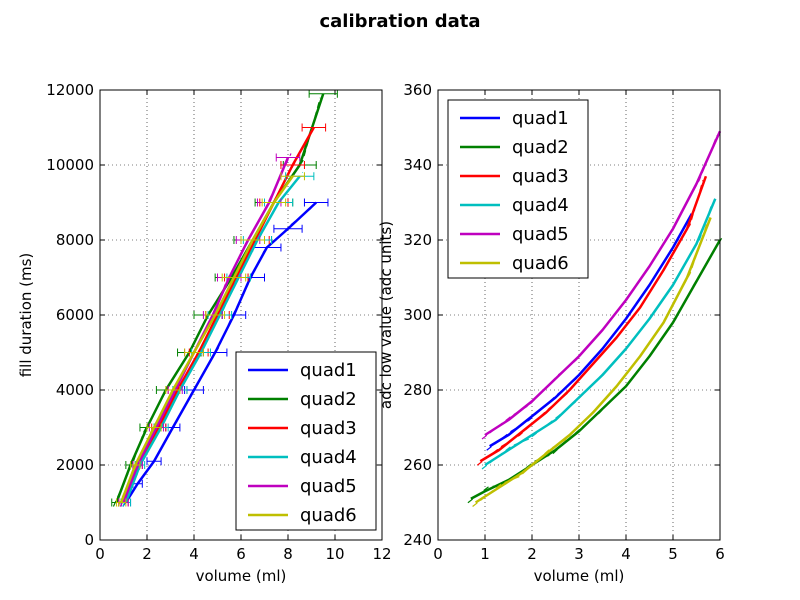 This screenshot has height=600, width=800. Describe the element at coordinates (417, 465) in the screenshot. I see `y-tick-label: 260` at that location.